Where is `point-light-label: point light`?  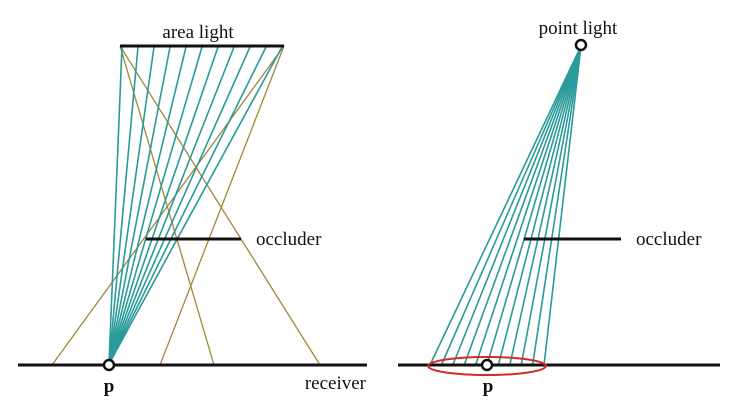 point-light-label: point light is located at coordinates (578, 28).